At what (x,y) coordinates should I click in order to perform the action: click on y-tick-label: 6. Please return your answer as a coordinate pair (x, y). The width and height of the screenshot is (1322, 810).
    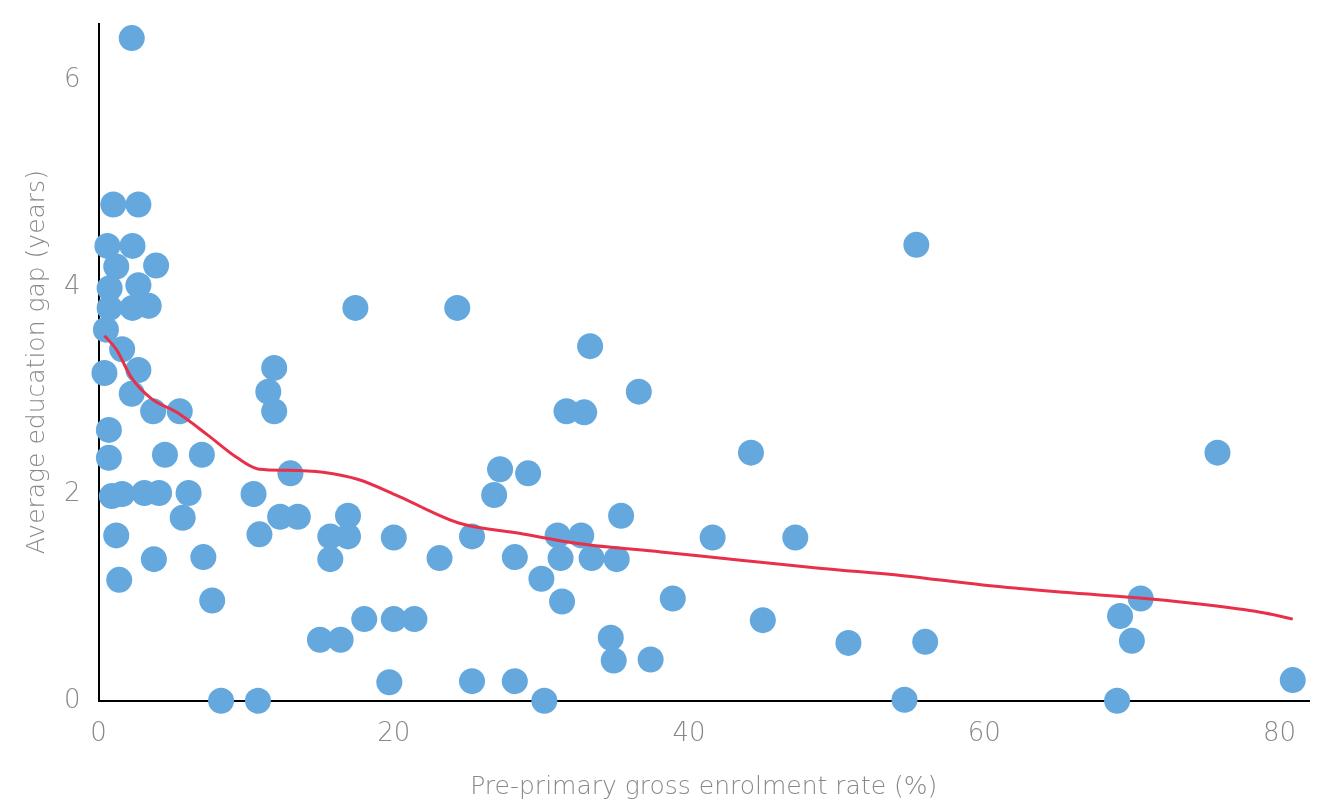
    Looking at the image, I should click on (72, 78).